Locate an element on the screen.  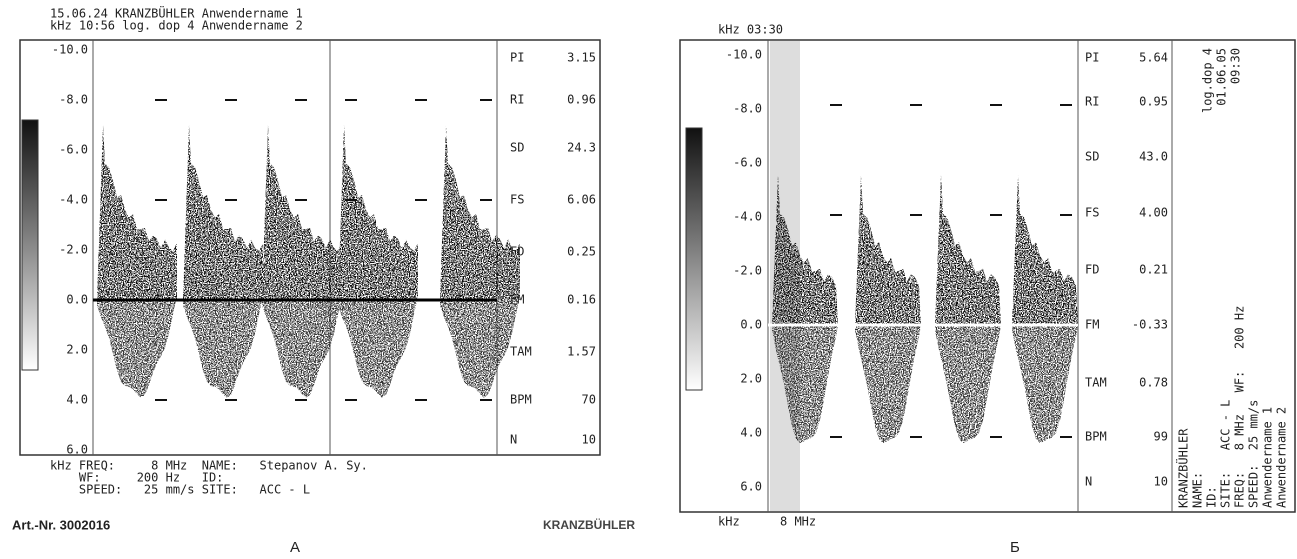
side-line: ID: is located at coordinates (1212, 497).